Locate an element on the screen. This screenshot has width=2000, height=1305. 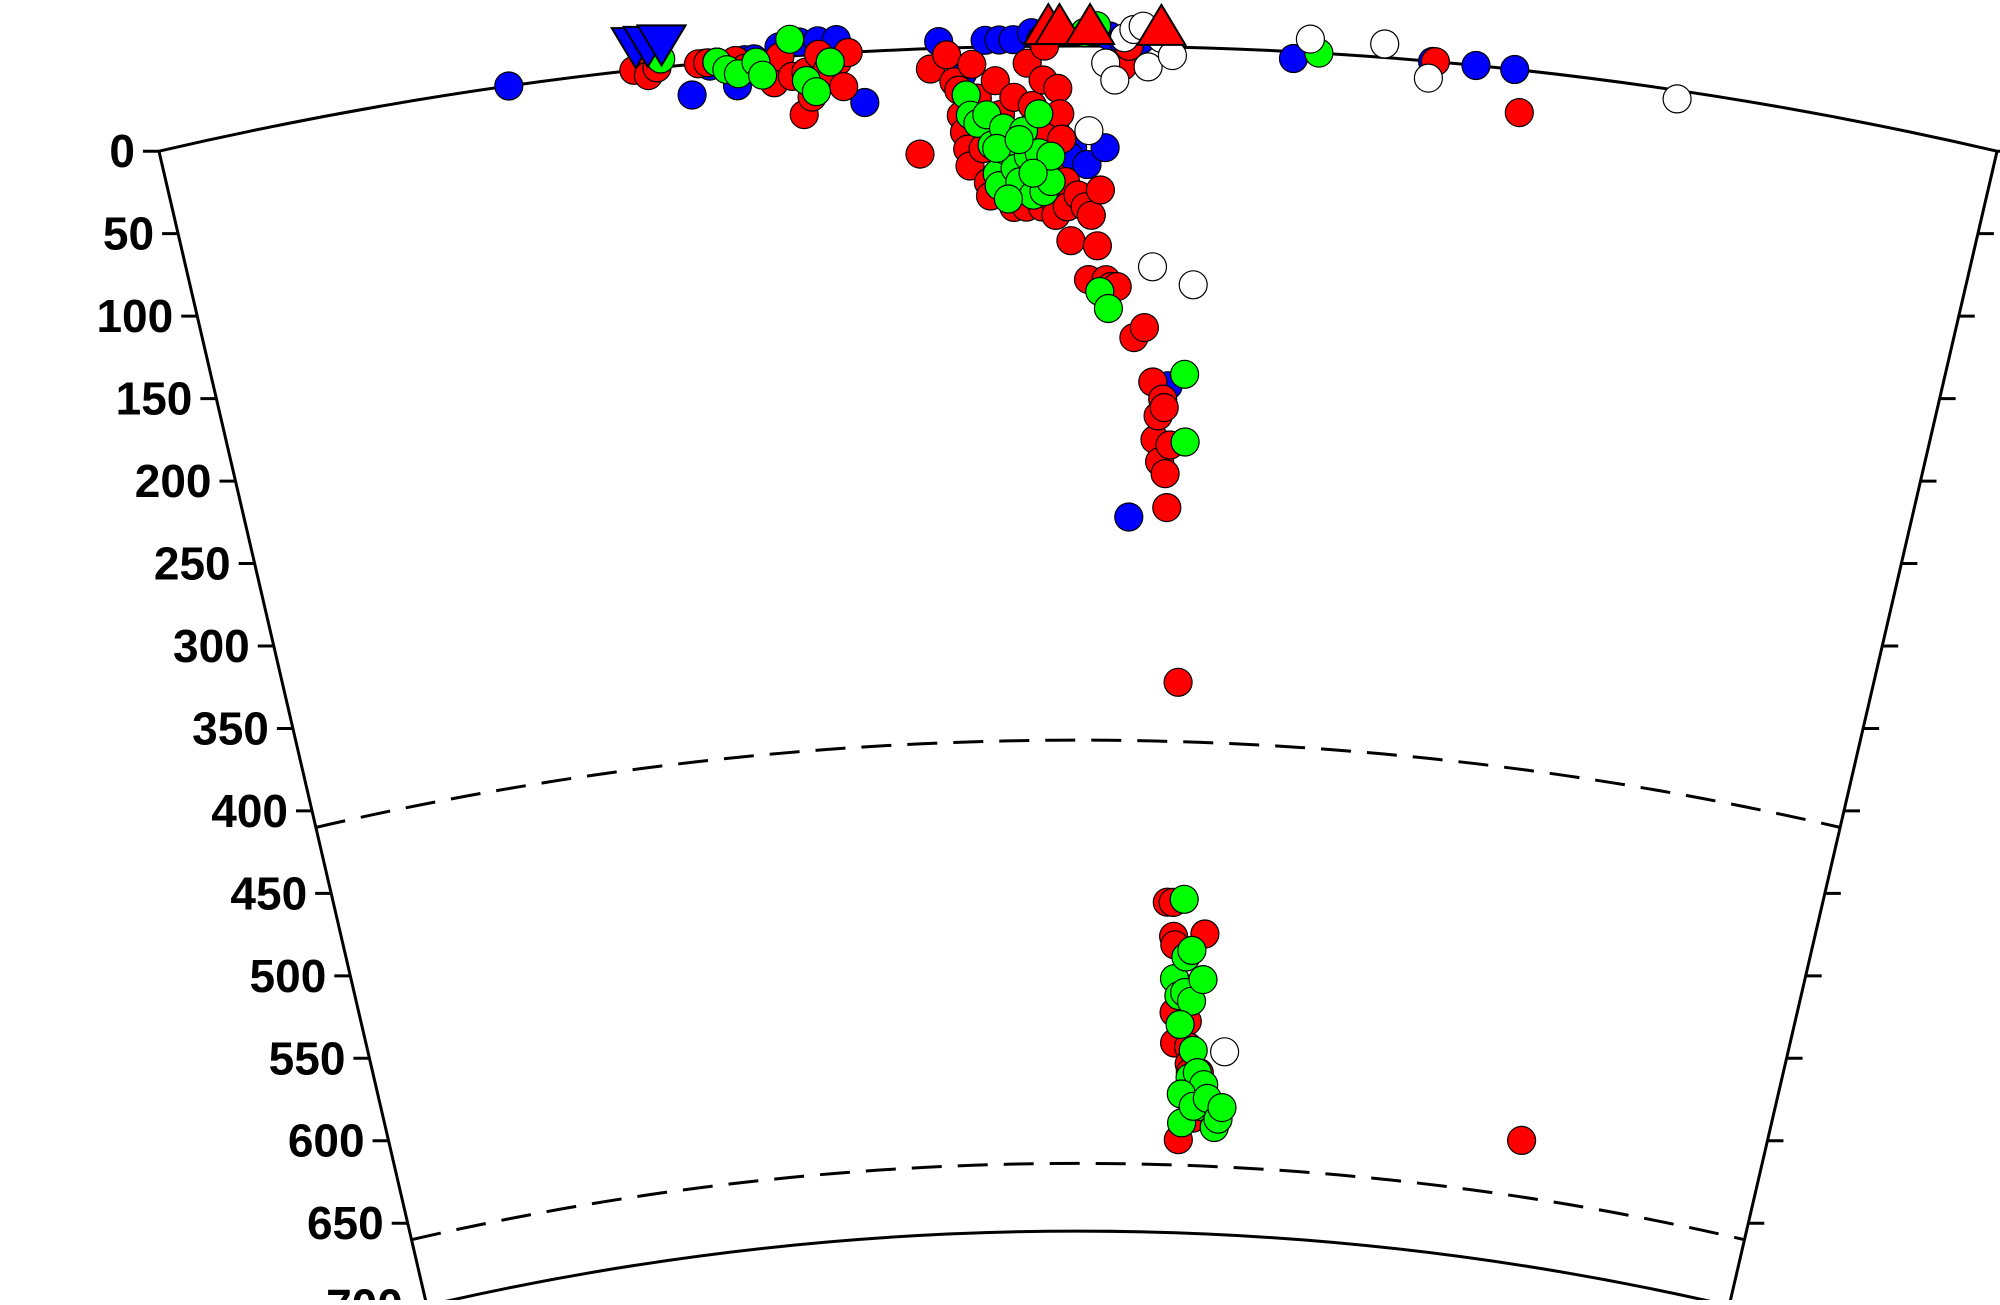
frame-right-edge is located at coordinates (1863, 727).